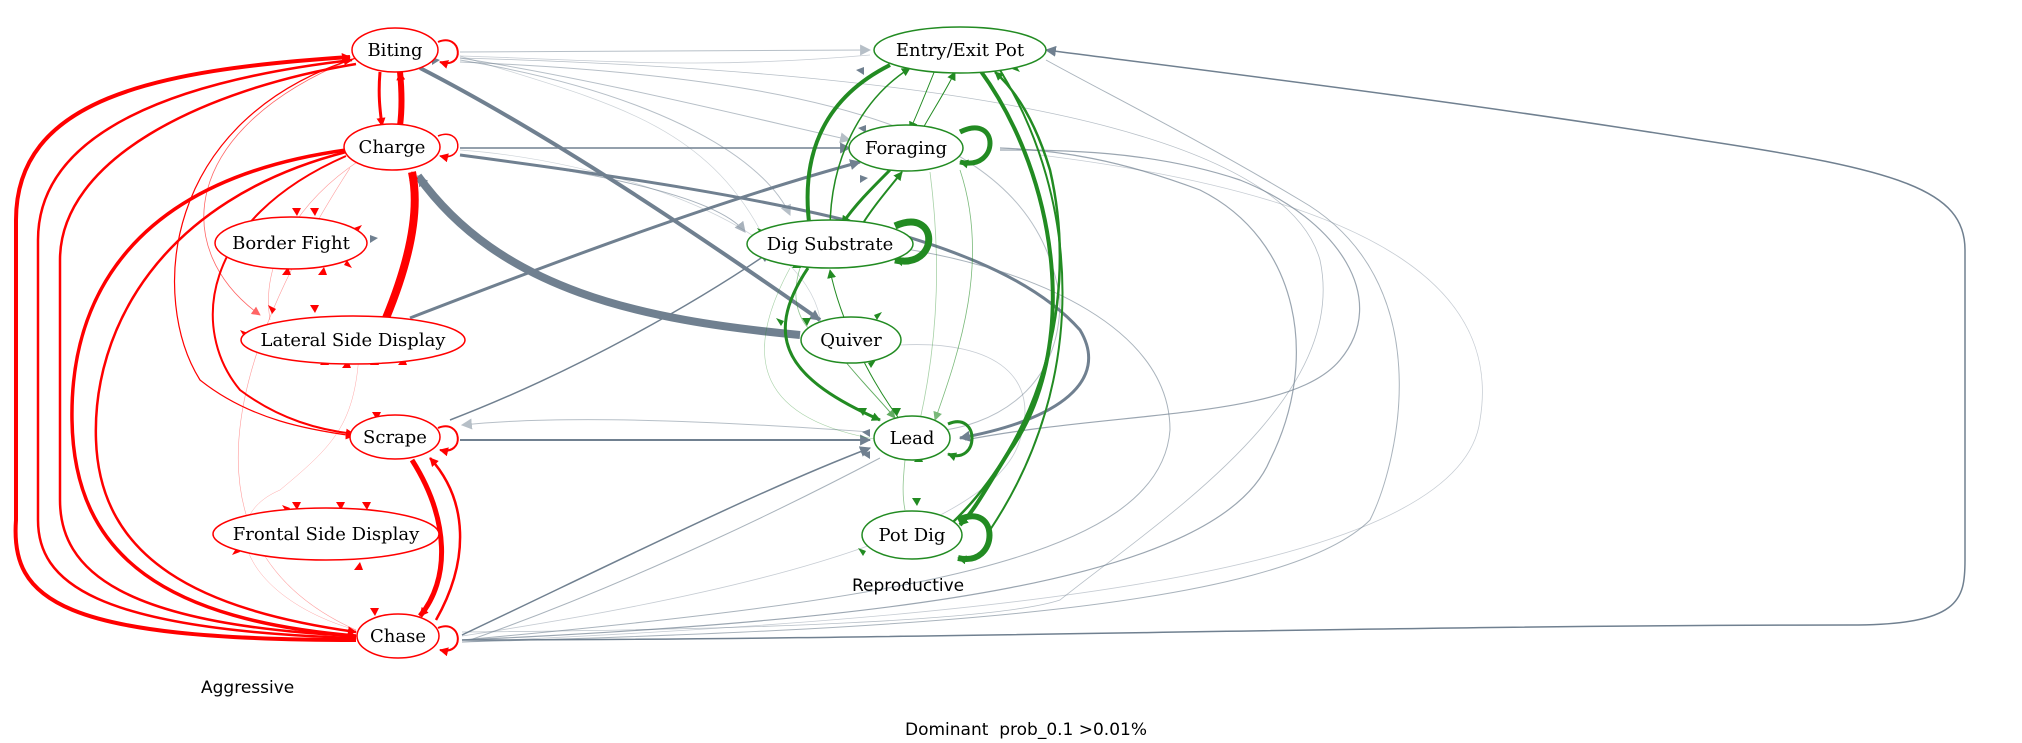 The height and width of the screenshot is (743, 2022). I want to click on node-label-lead: Lead, so click(912, 438).